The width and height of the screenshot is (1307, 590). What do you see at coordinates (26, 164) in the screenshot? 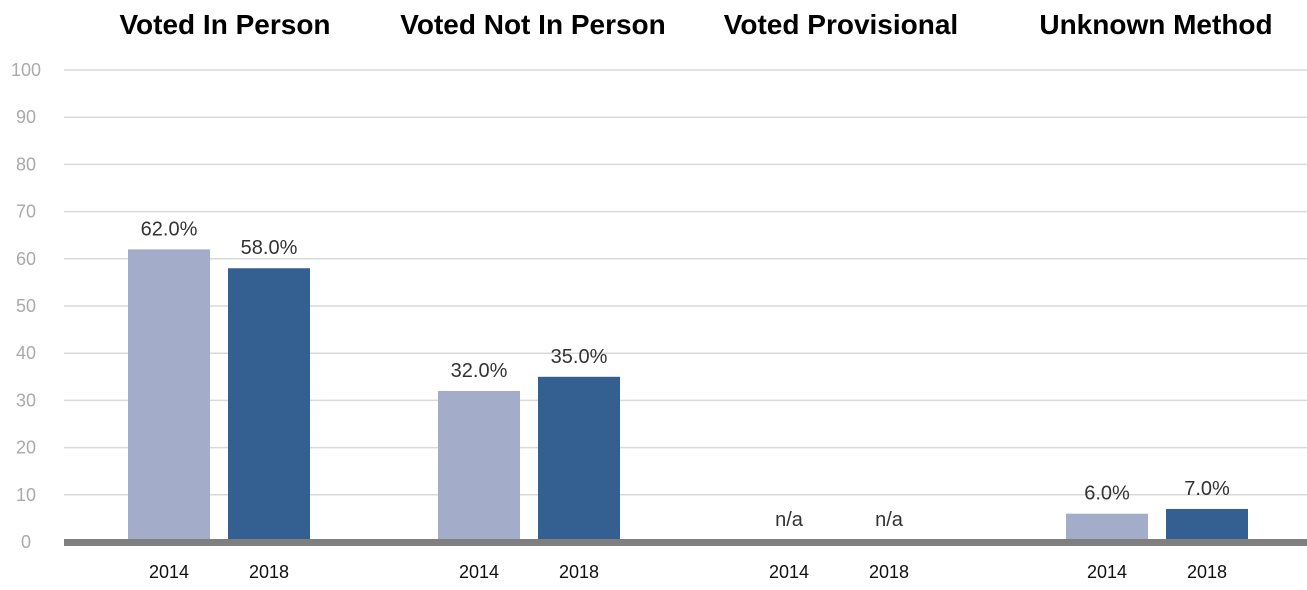
I see `y-tick-label-80: 80` at bounding box center [26, 164].